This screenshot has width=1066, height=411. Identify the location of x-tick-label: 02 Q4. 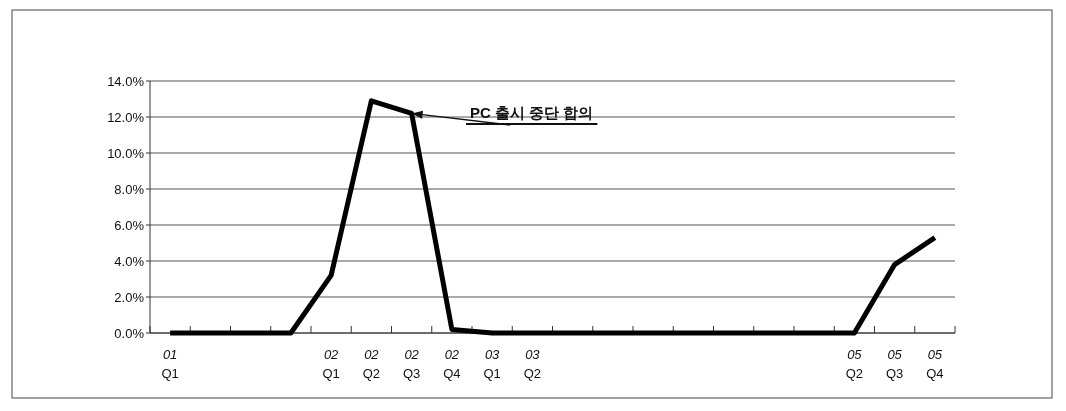
(452, 364).